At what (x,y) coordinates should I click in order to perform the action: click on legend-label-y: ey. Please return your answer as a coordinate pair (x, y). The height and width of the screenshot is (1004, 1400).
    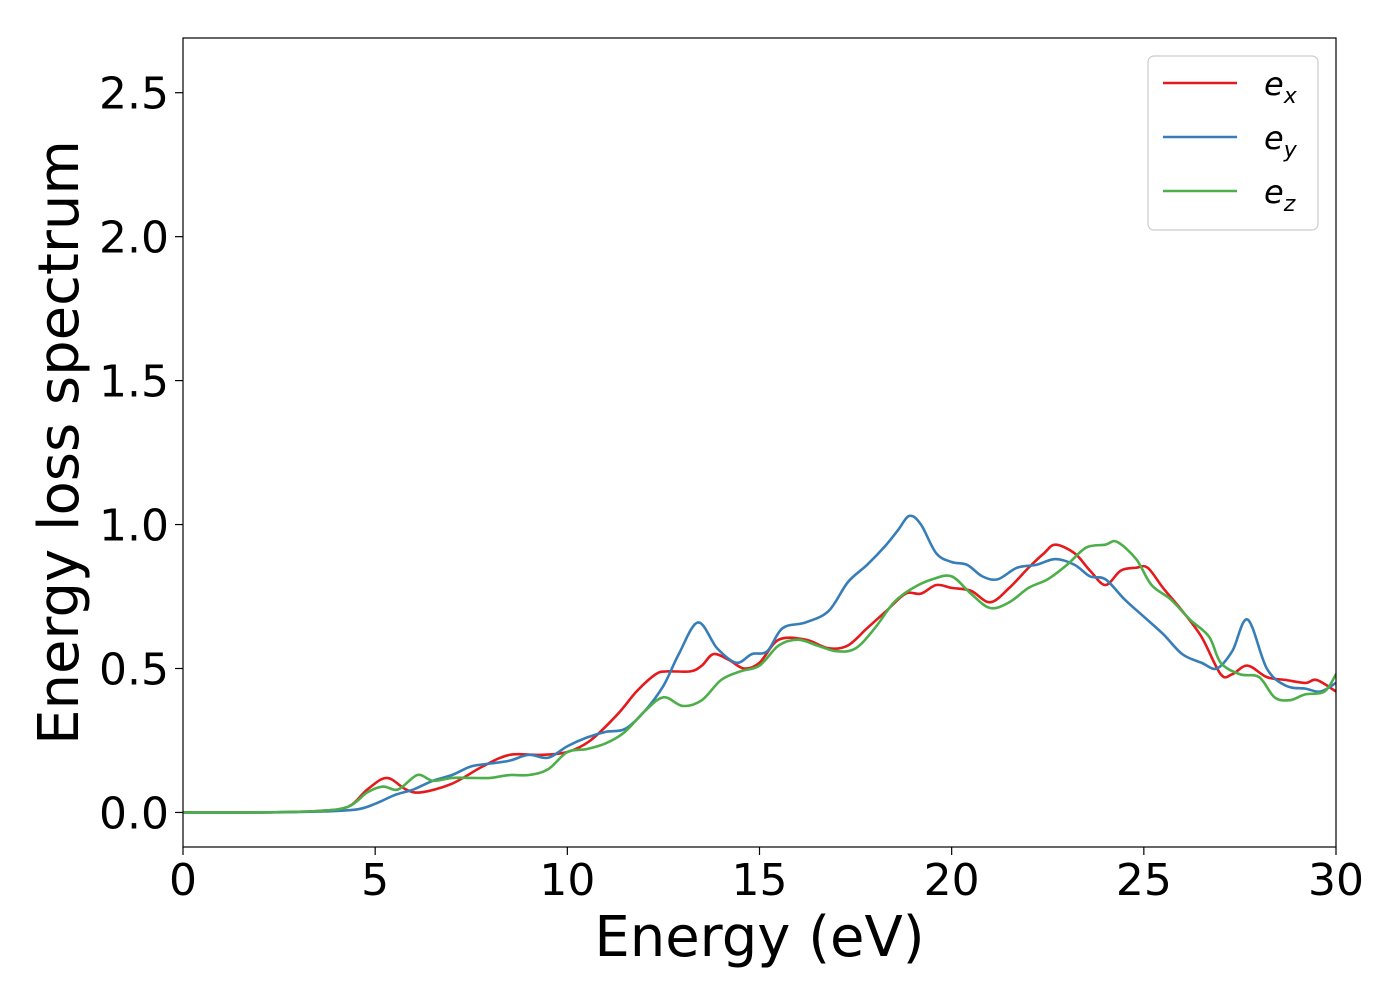
    Looking at the image, I should click on (1281, 141).